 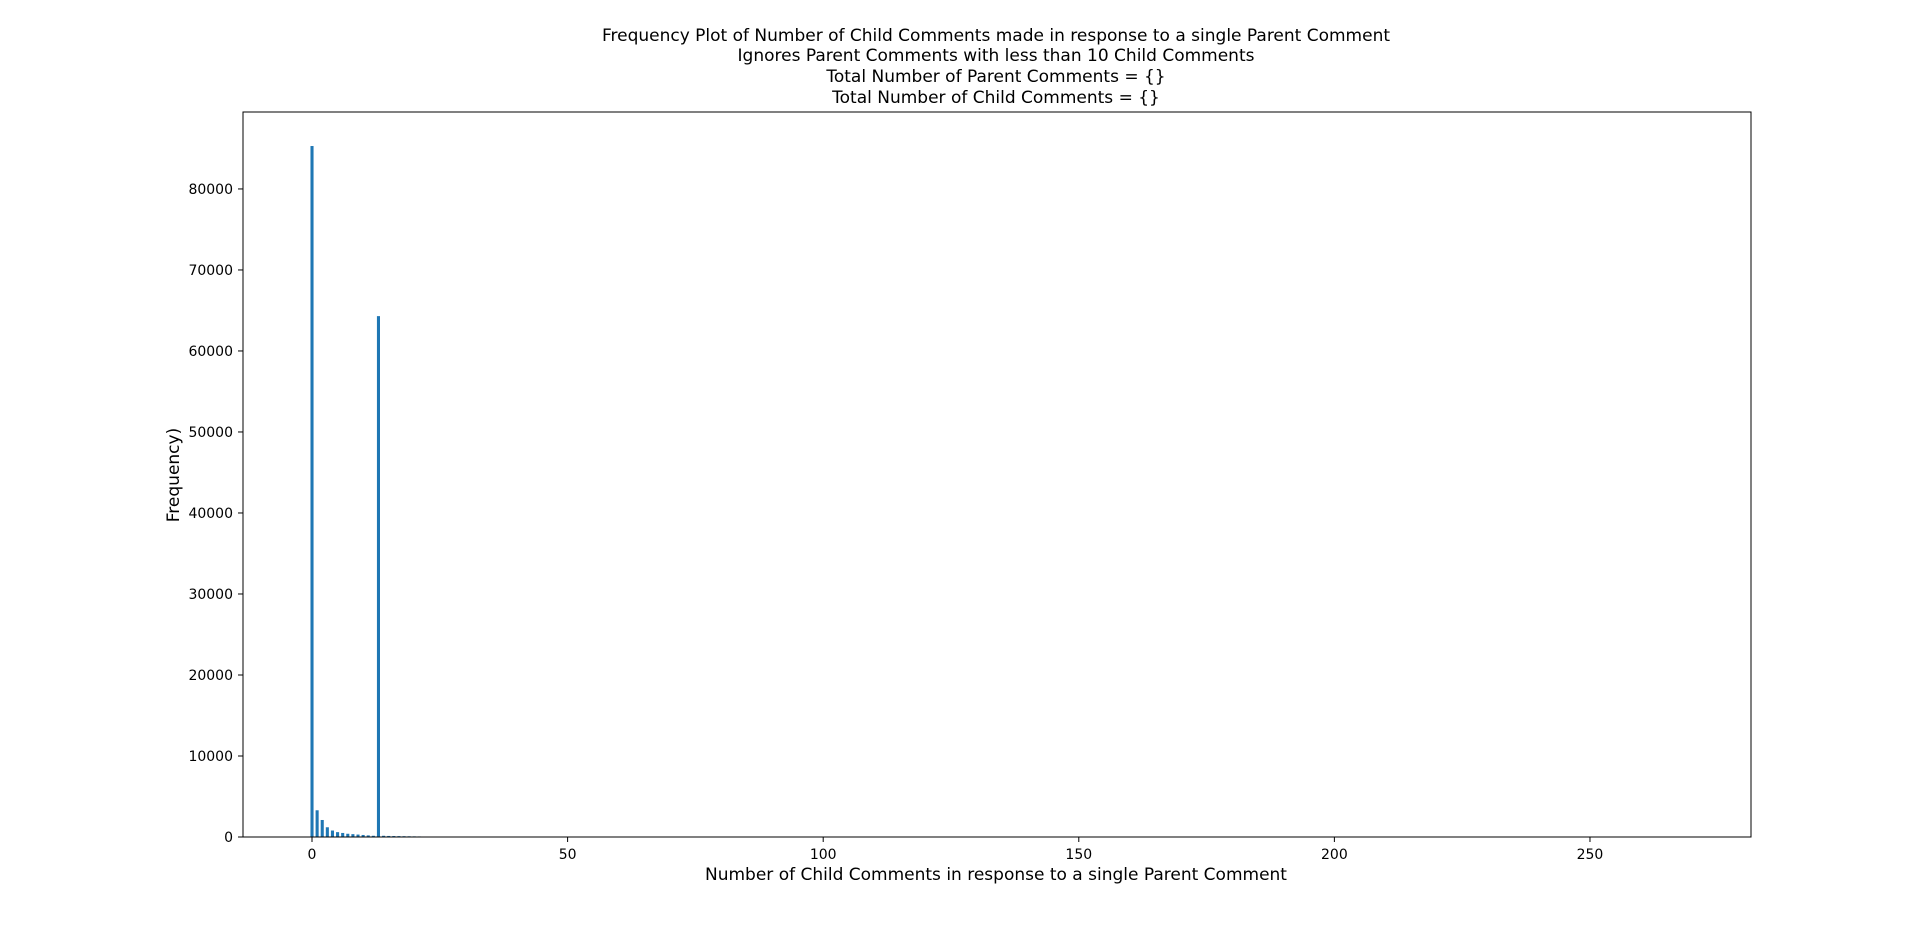 What do you see at coordinates (371, 492) in the screenshot?
I see `bar-series` at bounding box center [371, 492].